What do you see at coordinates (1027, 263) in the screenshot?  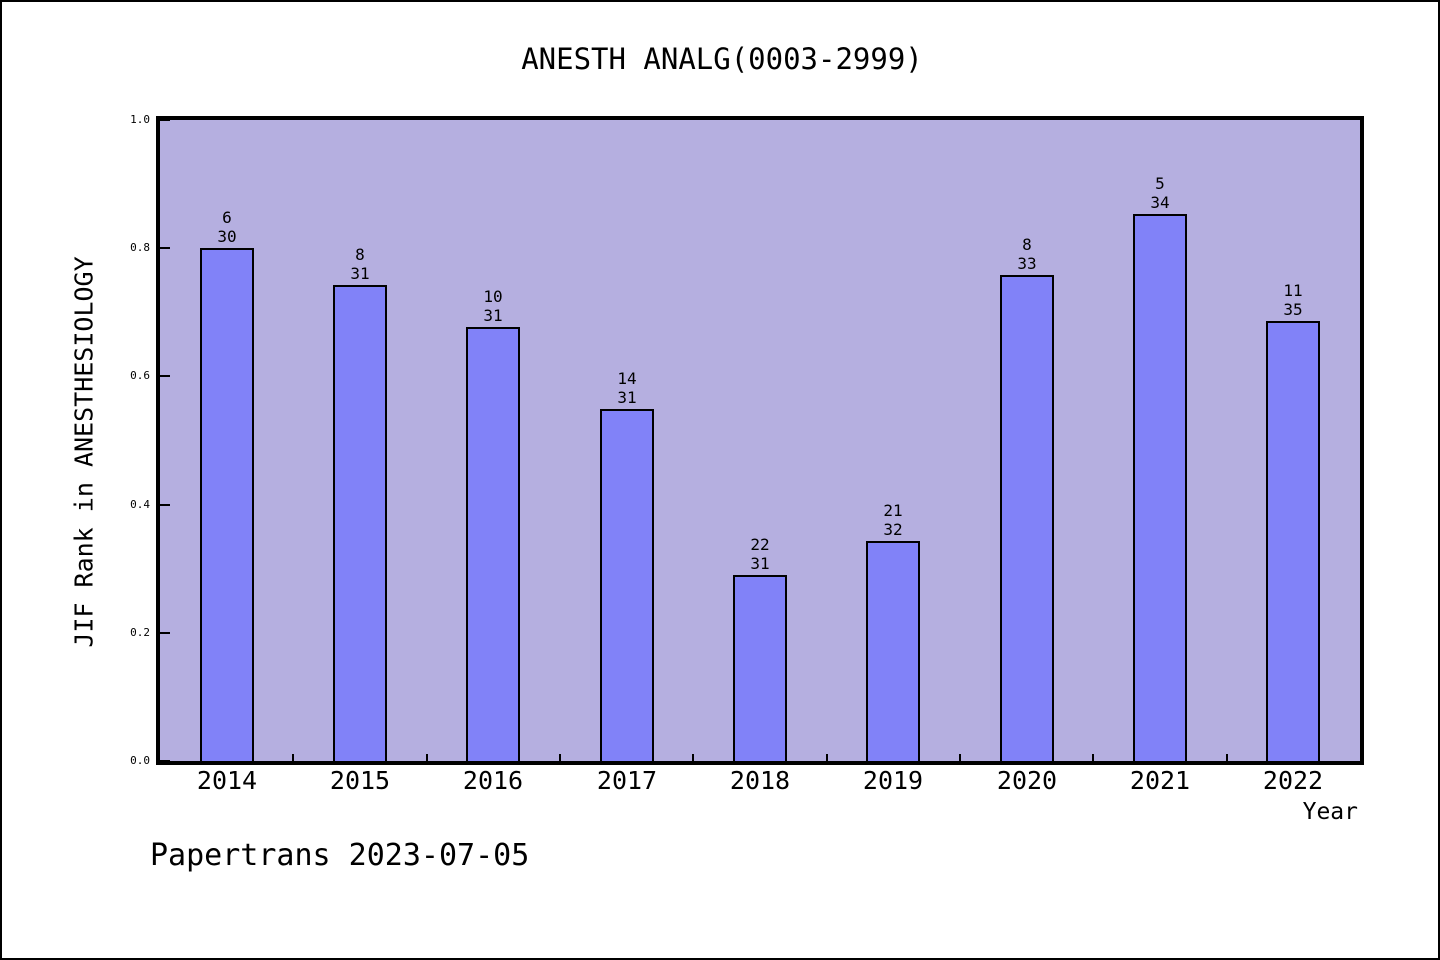 I see `bar-size-2020: 33` at bounding box center [1027, 263].